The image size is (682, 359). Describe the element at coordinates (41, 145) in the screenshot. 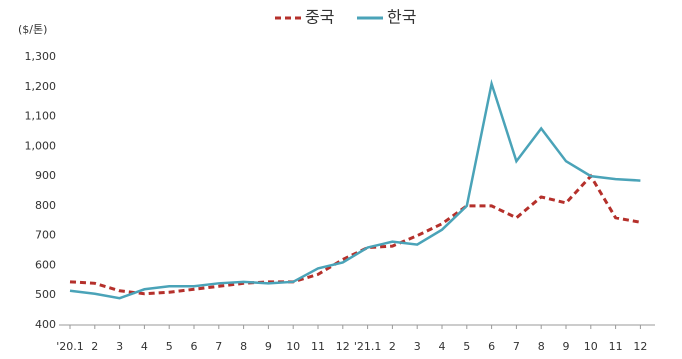

I see `y-tick-label: 1,000` at that location.